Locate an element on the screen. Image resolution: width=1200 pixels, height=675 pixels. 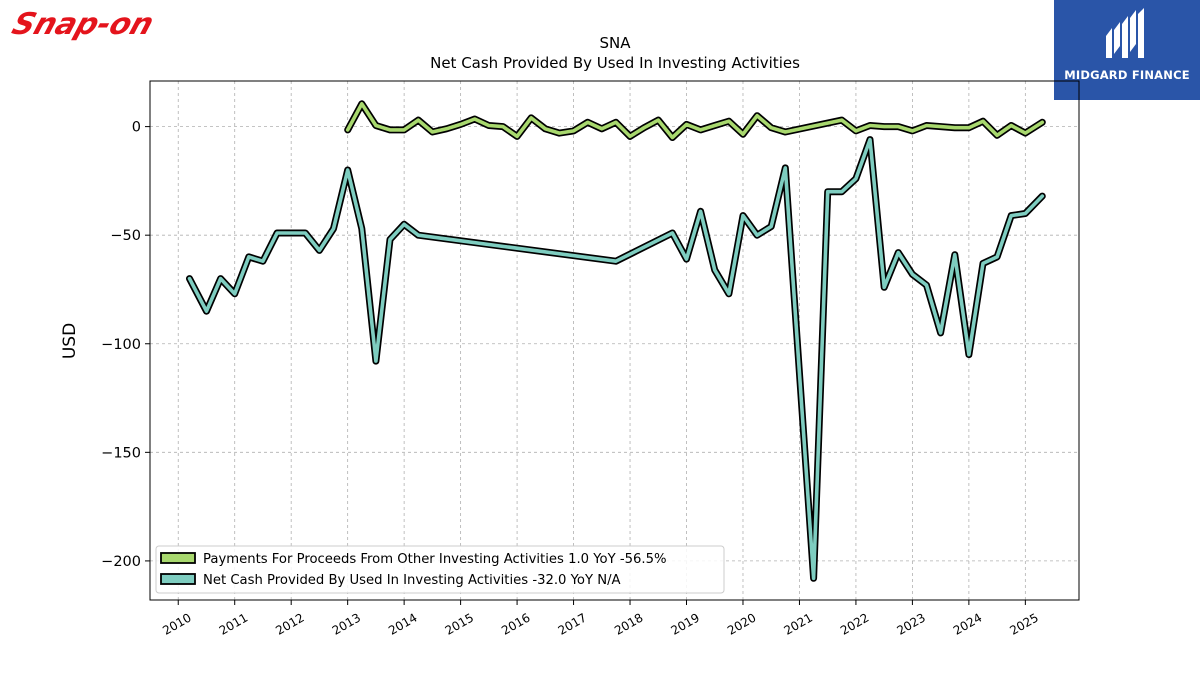
x-tick-label: 2013 is located at coordinates (346, 623).